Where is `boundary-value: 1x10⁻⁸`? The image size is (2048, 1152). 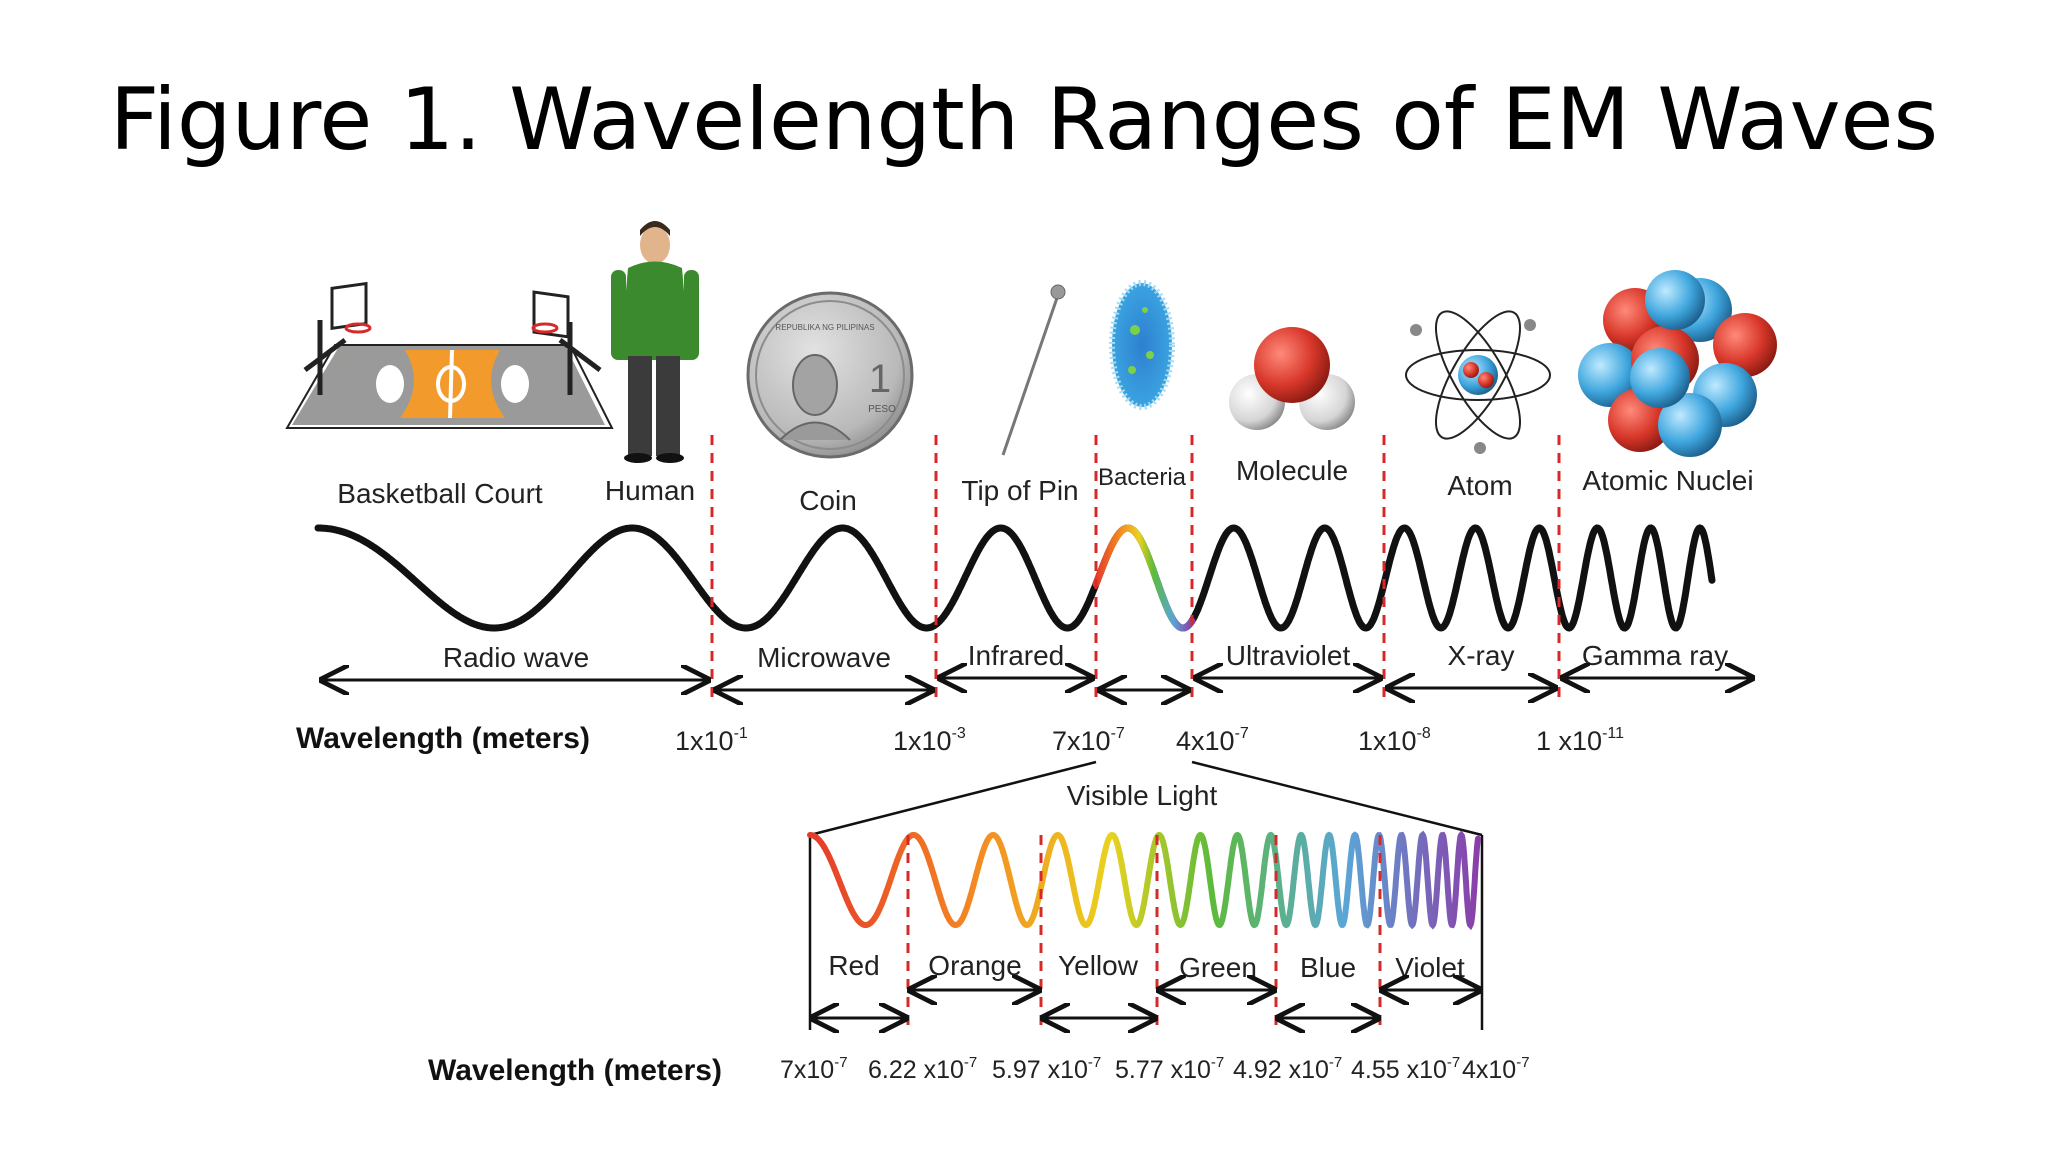 boundary-value: 1x10⁻⁸ is located at coordinates (1394, 740).